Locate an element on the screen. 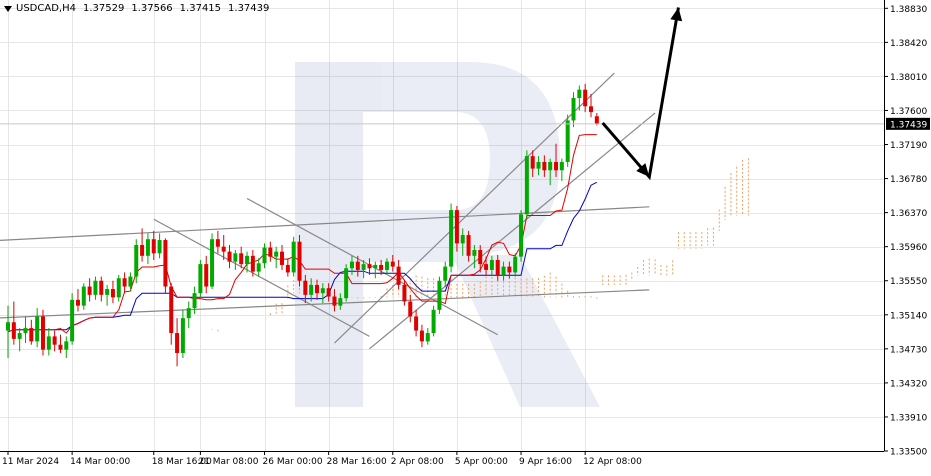 Image resolution: width=931 pixels, height=476 pixels. y-tick-label: 1.33910 is located at coordinates (908, 418).